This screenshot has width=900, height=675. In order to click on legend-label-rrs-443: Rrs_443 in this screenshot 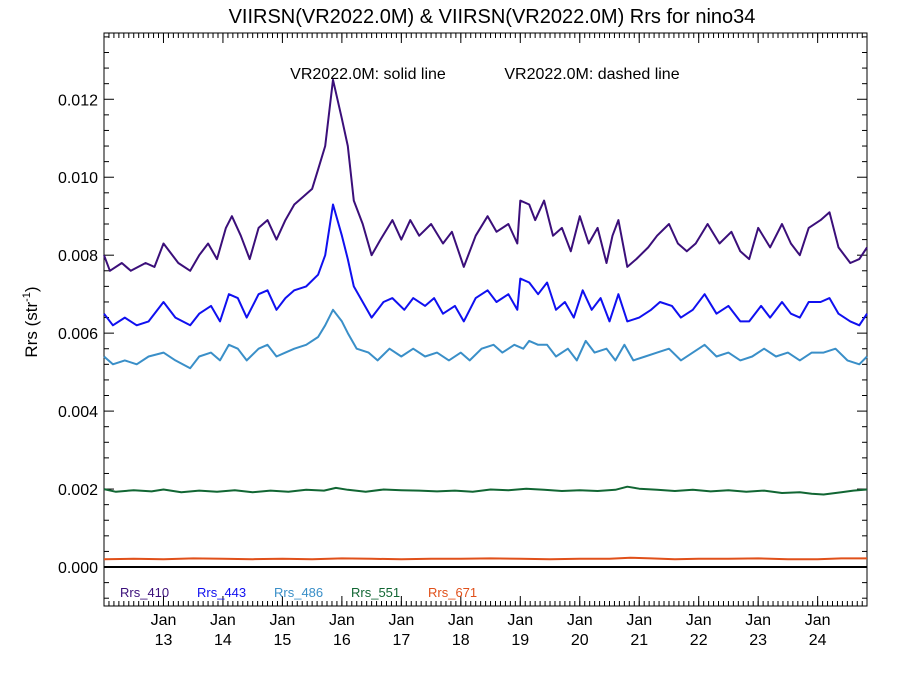, I will do `click(221, 592)`.